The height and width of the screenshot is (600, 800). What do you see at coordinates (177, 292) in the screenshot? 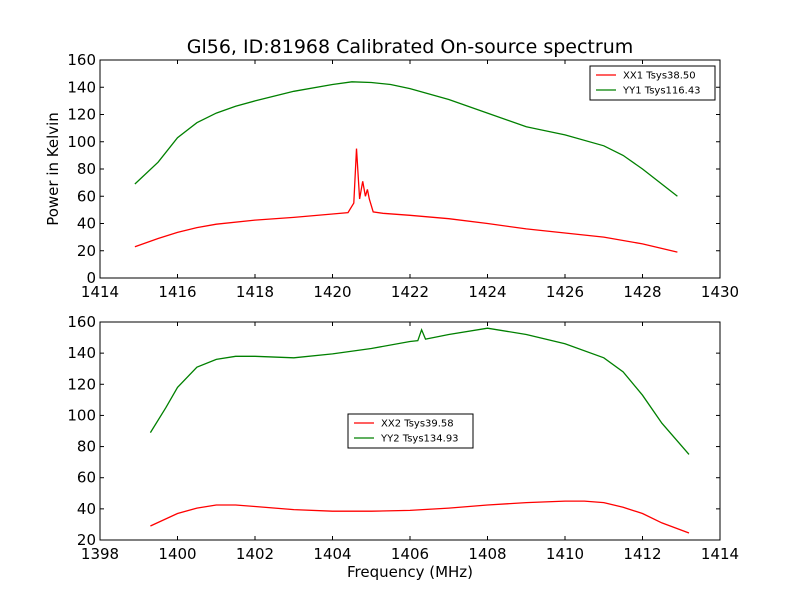
I see `x-tick-label: 1416` at bounding box center [177, 292].